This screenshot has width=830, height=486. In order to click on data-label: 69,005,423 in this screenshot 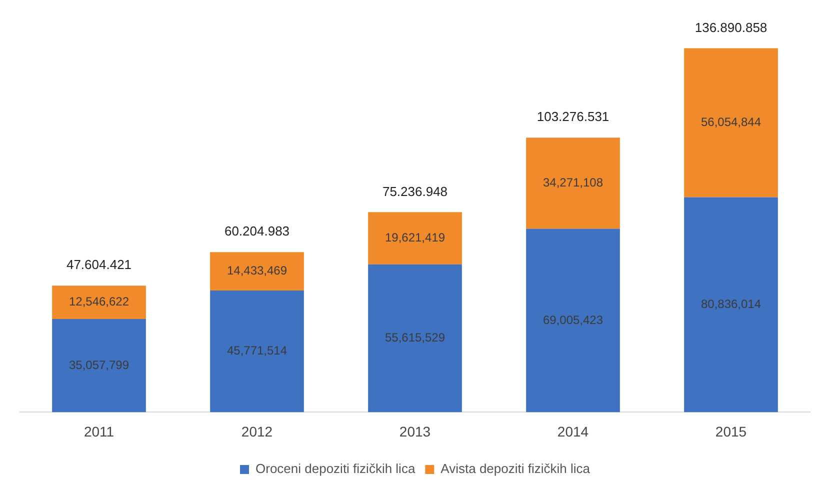, I will do `click(573, 319)`.